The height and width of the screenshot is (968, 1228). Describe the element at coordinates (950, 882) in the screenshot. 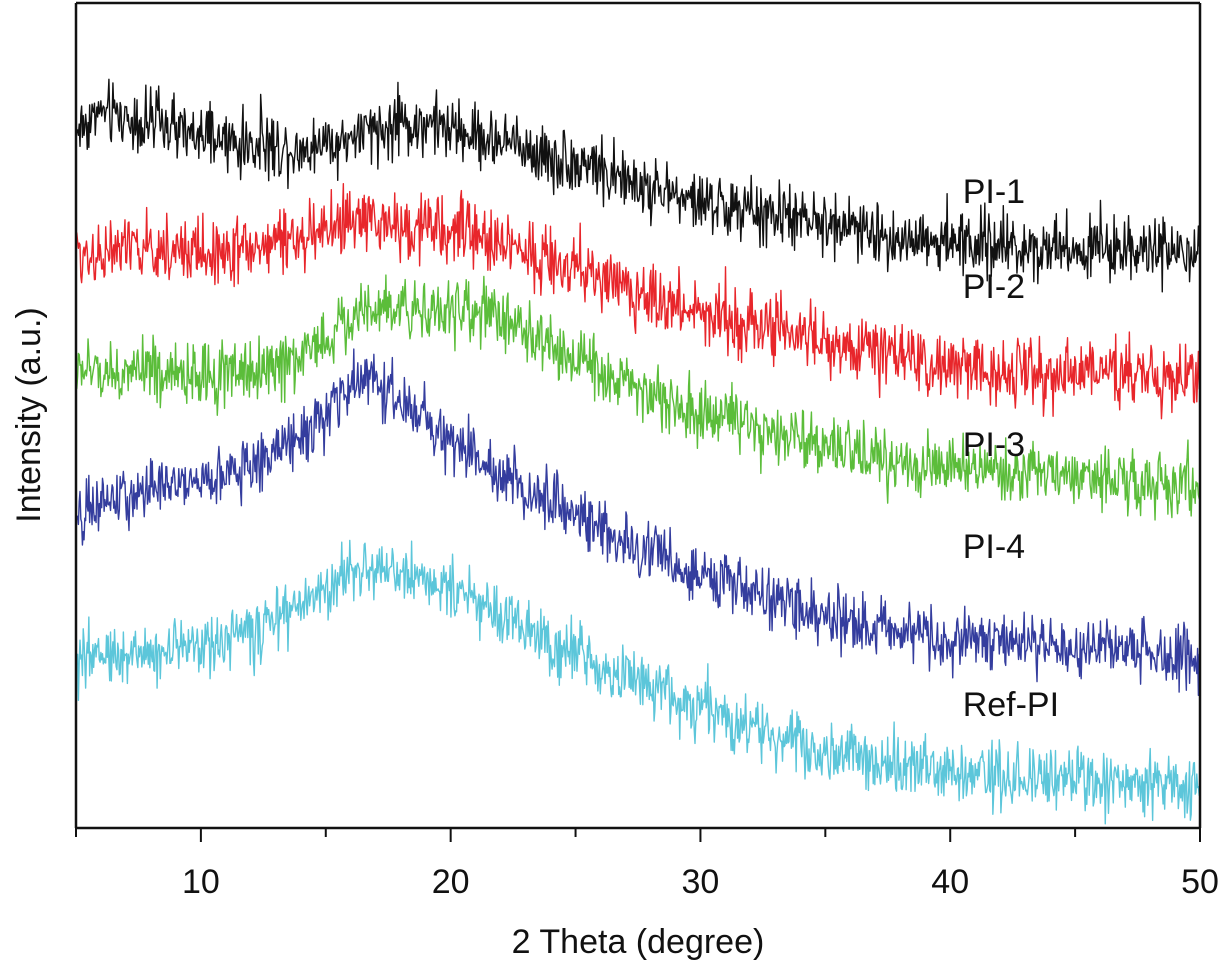

I see `x-tick-label: 40` at that location.